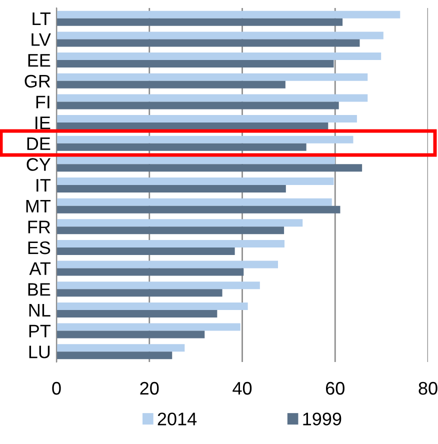  Describe the element at coordinates (43, 102) in the screenshot. I see `y-tick-label: FI` at that location.